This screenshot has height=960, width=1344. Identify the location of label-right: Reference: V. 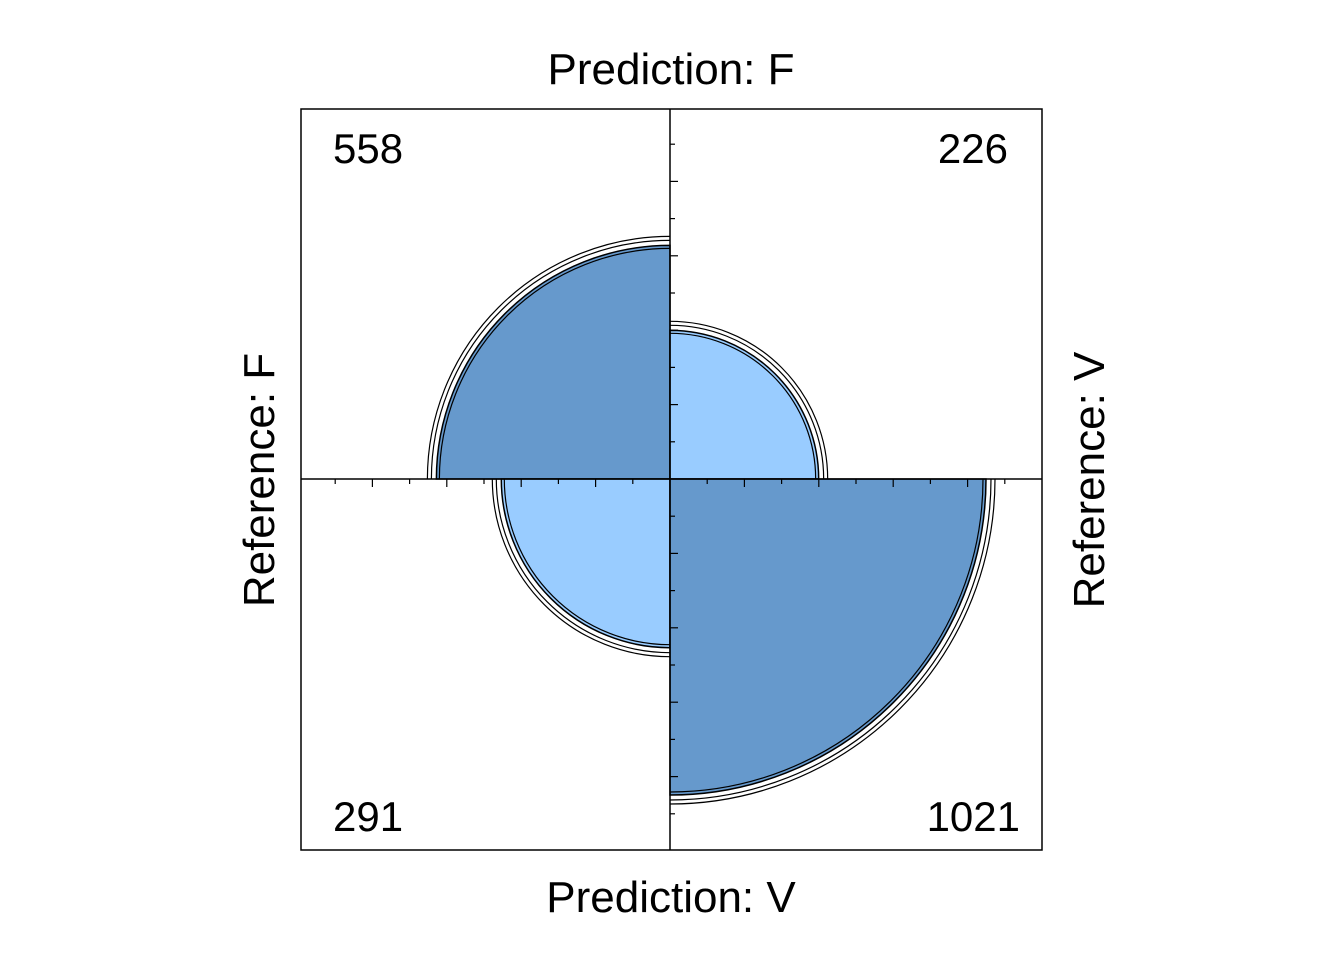
(1089, 479).